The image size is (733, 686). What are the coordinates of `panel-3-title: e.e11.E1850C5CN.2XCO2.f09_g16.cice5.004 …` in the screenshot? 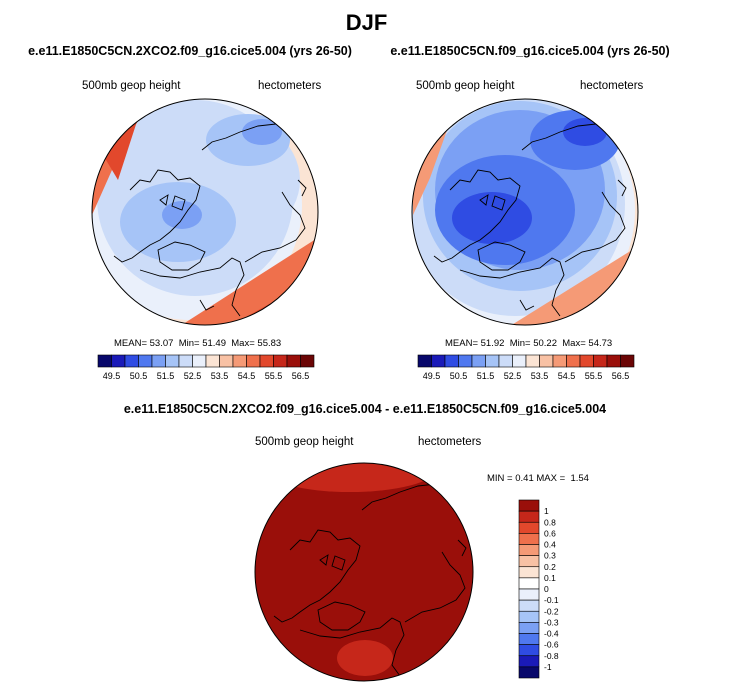 It's located at (365, 409).